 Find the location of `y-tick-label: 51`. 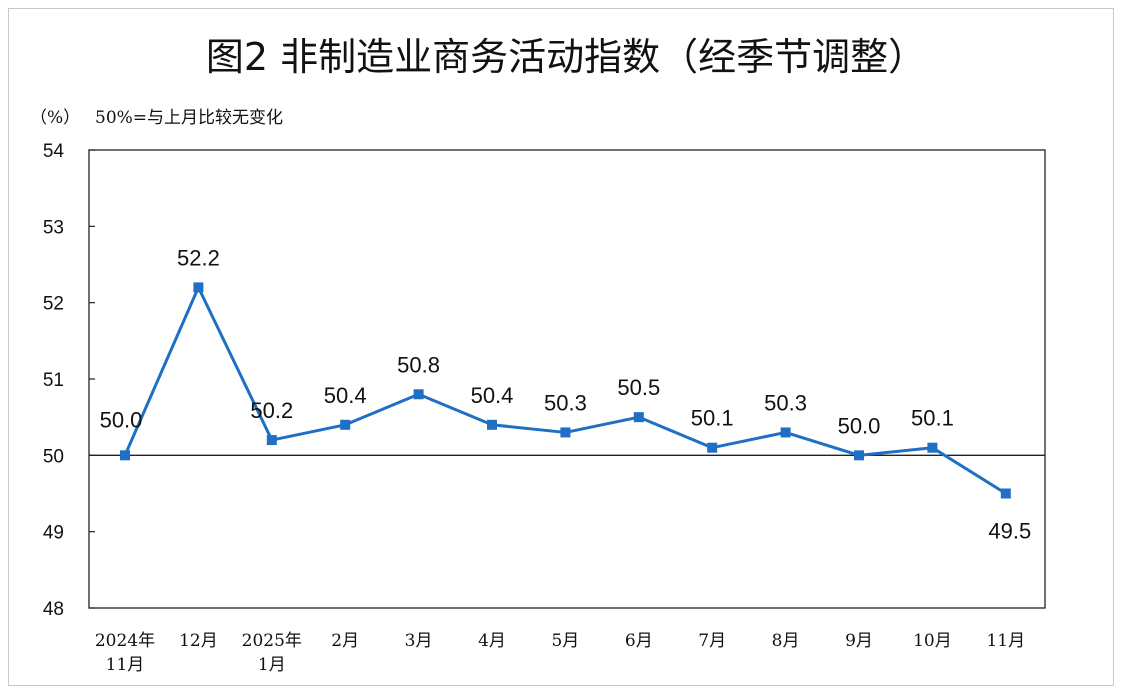

y-tick-label: 51 is located at coordinates (53, 380).